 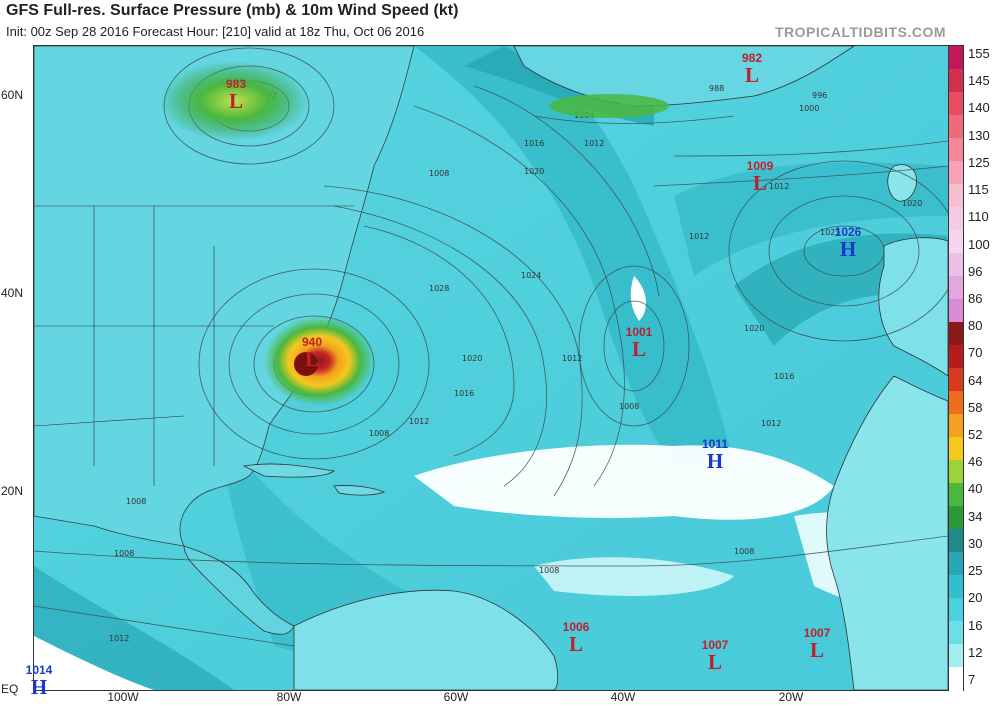 I want to click on land-south-america, so click(x=426, y=639).